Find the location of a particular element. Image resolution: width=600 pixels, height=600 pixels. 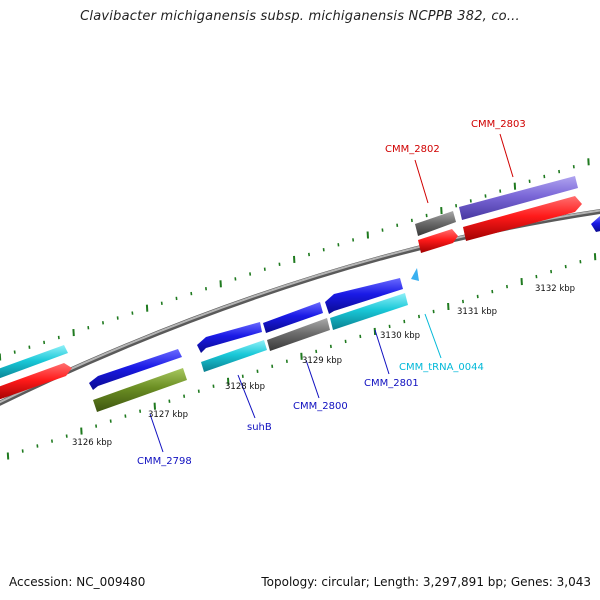

gene-blue-right-edge is located at coordinates (595, 224).